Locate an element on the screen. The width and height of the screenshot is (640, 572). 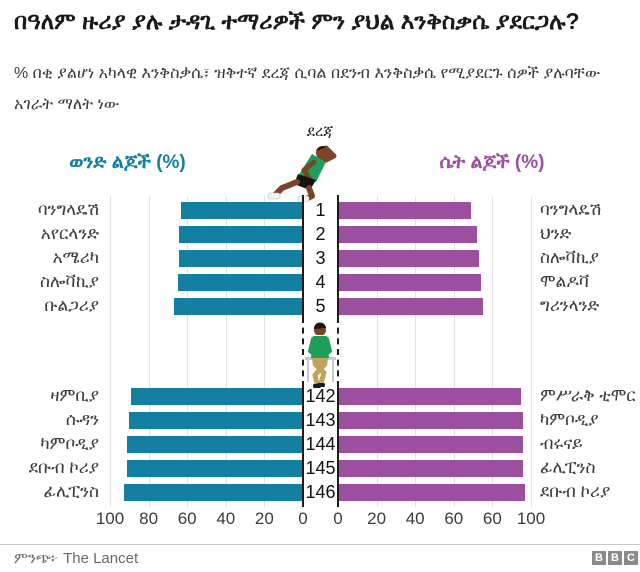
country-label-girls: ስሎቫኪያ is located at coordinates (570, 257).